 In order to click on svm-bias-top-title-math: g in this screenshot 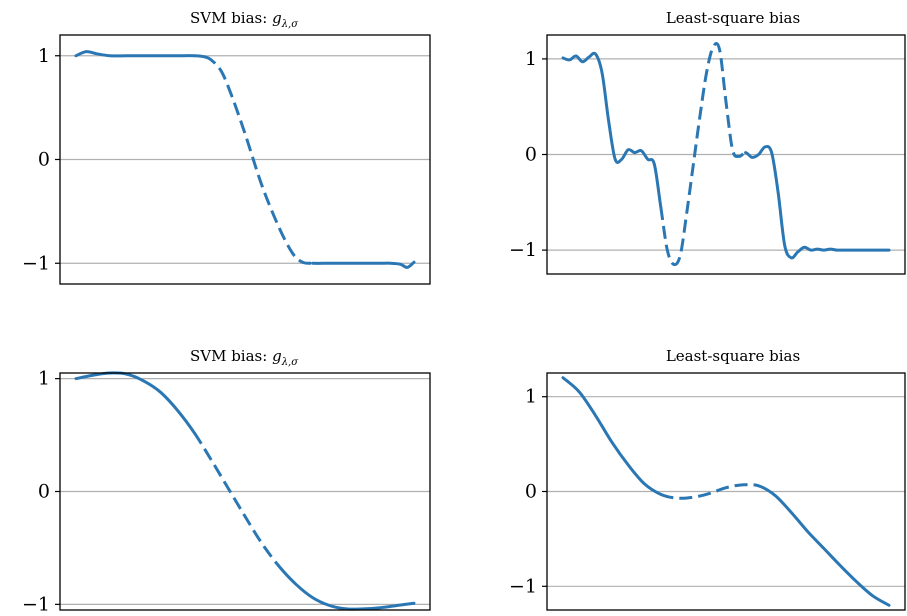, I will do `click(277, 18)`.